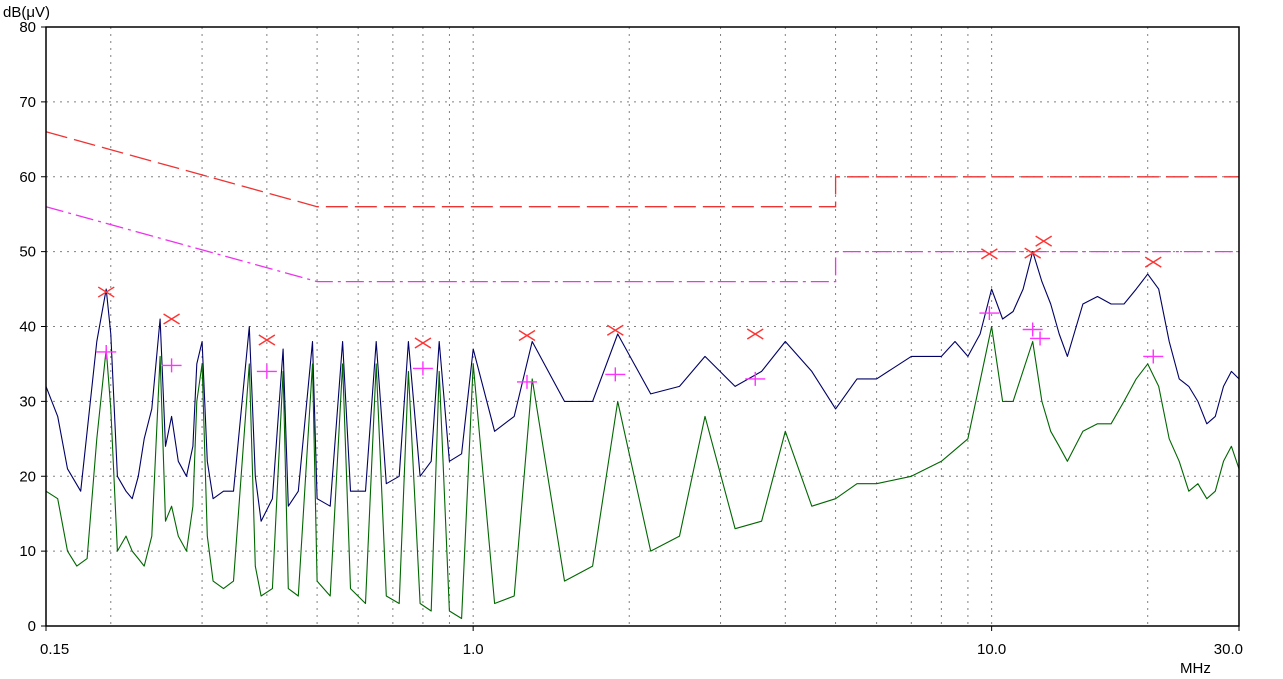  Describe the element at coordinates (991, 649) in the screenshot. I see `x-tick-label: 10.0` at that location.